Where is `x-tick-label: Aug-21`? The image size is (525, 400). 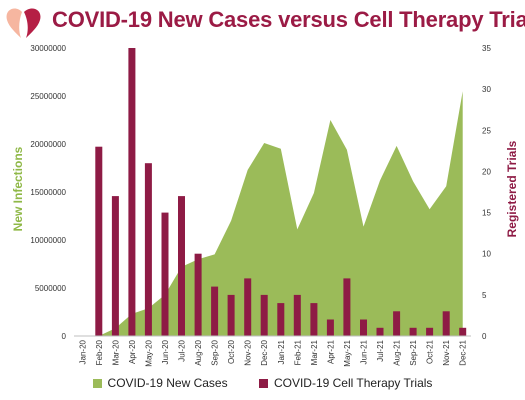
x-tick-label: Aug-21 is located at coordinates (397, 352).